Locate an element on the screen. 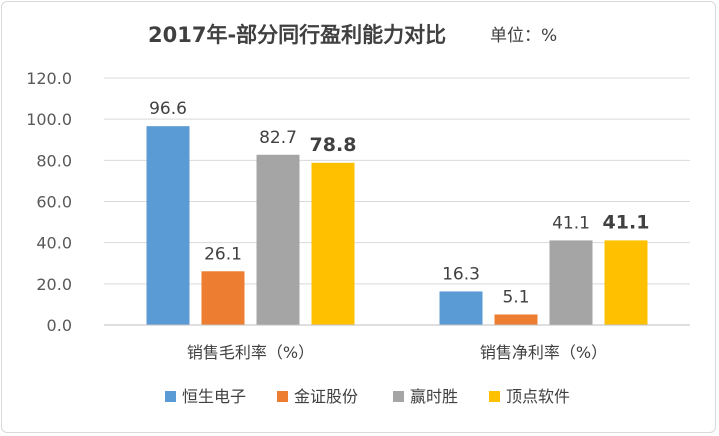  chart-unit: 单位：% is located at coordinates (523, 36).